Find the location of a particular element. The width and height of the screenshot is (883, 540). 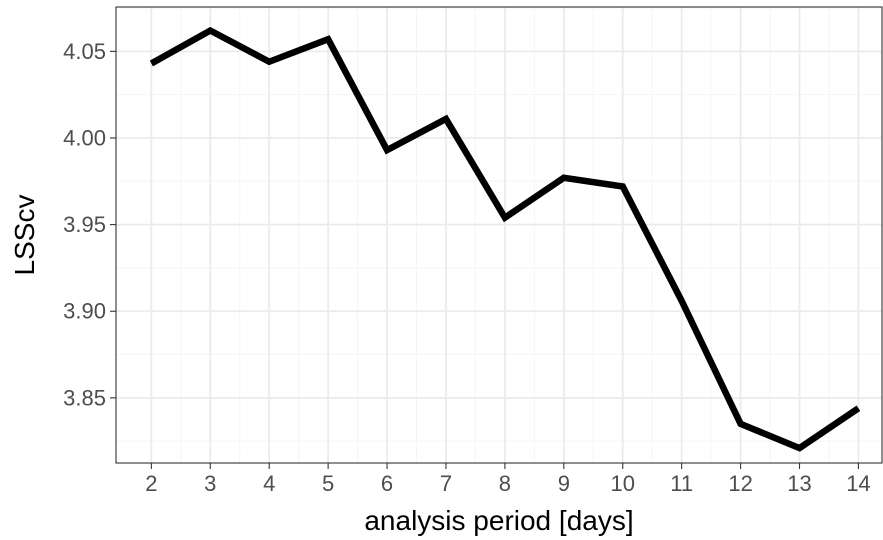

x-tick-label: 12 is located at coordinates (740, 483).